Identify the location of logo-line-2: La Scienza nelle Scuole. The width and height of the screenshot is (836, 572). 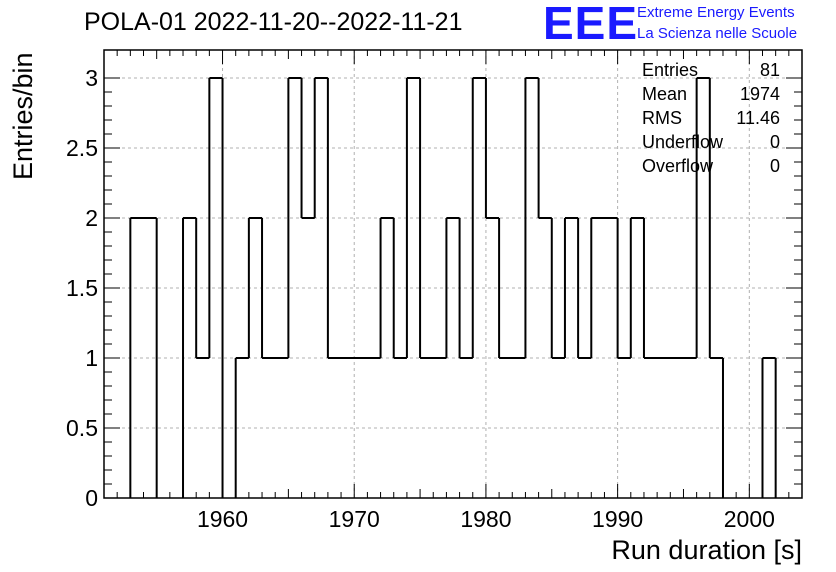
(717, 33).